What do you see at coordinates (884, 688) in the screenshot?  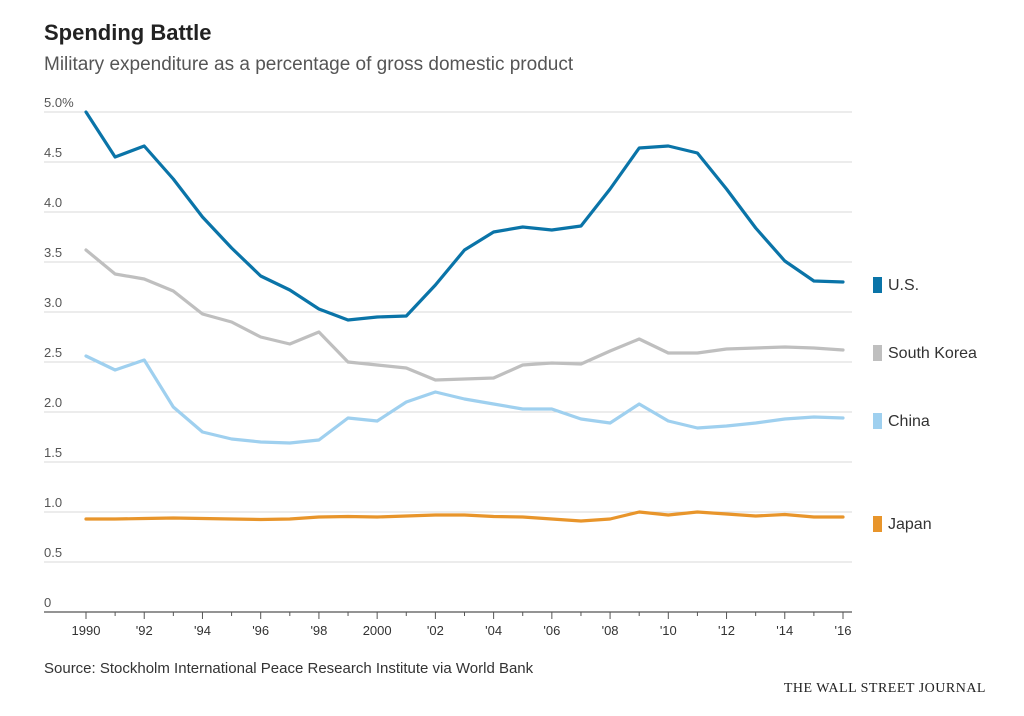 I see `publisher-logo: THE WALL STREET JOURNAL` at bounding box center [884, 688].